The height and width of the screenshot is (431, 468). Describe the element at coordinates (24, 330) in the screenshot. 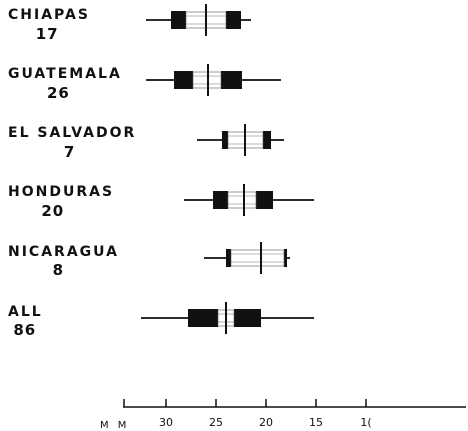

I see `group-n-label: 86` at that location.